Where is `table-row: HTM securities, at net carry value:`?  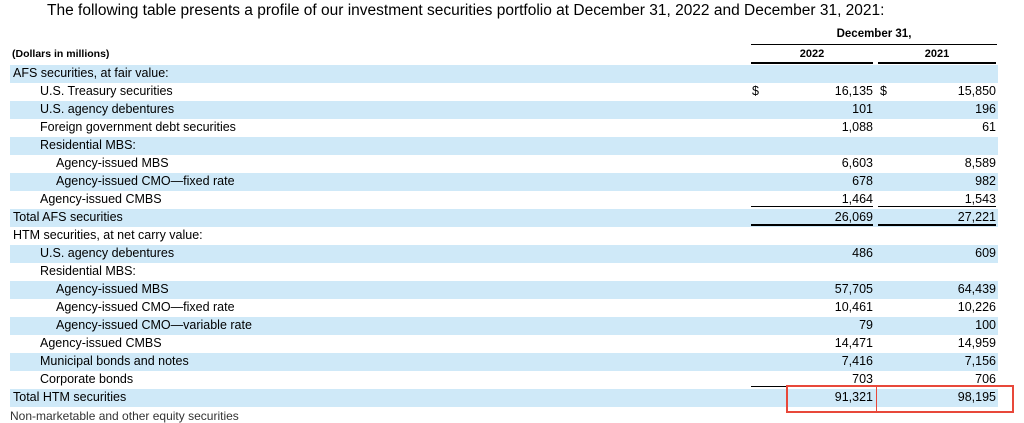
table-row: HTM securities, at net carry value: is located at coordinates (504, 236).